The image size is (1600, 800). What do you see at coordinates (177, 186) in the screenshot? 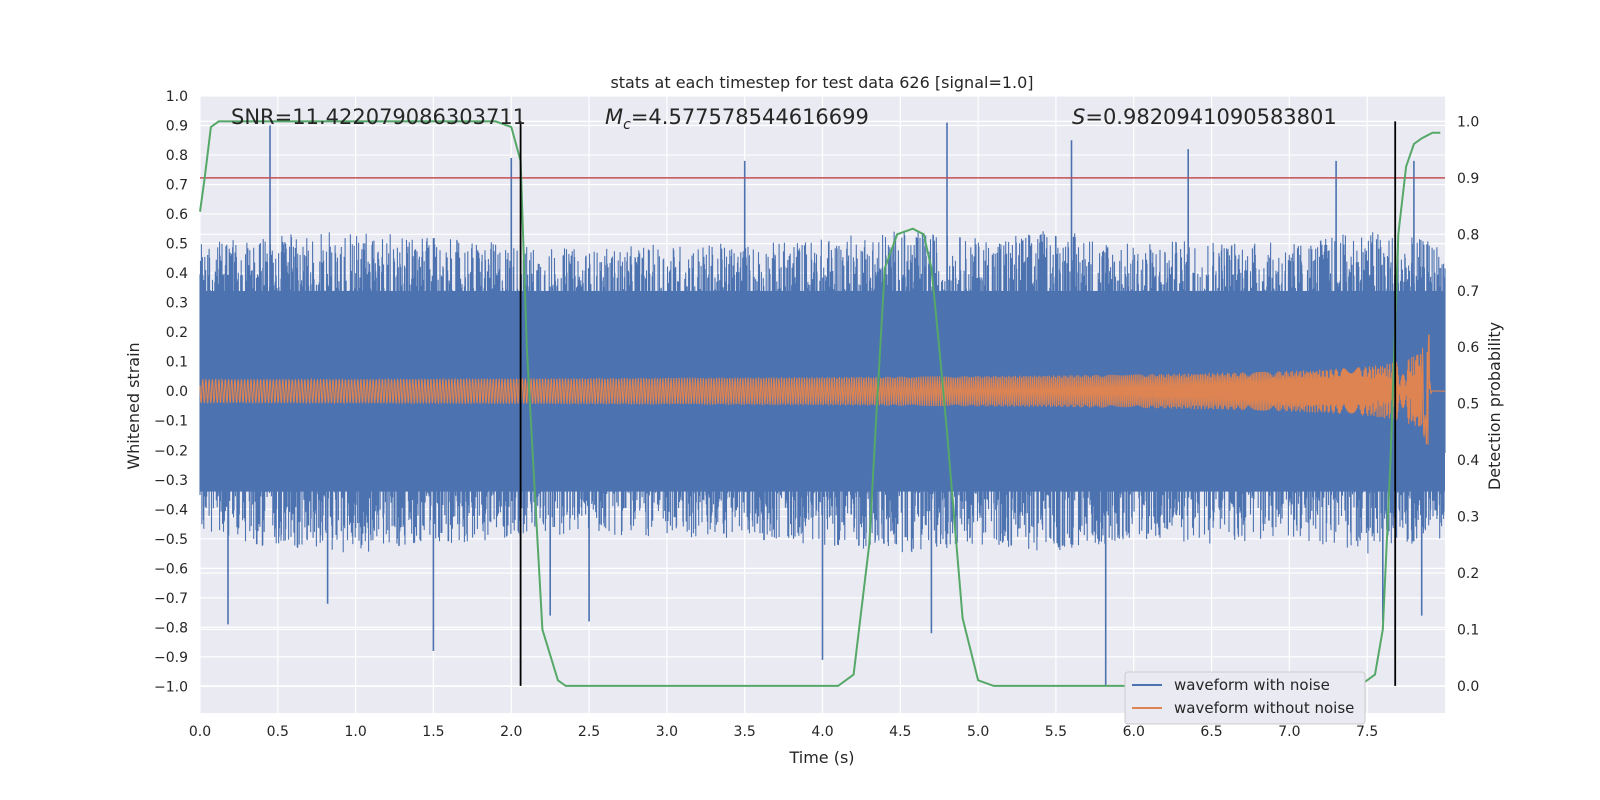
I see `y-tick-label-left: 0.7` at bounding box center [177, 186].